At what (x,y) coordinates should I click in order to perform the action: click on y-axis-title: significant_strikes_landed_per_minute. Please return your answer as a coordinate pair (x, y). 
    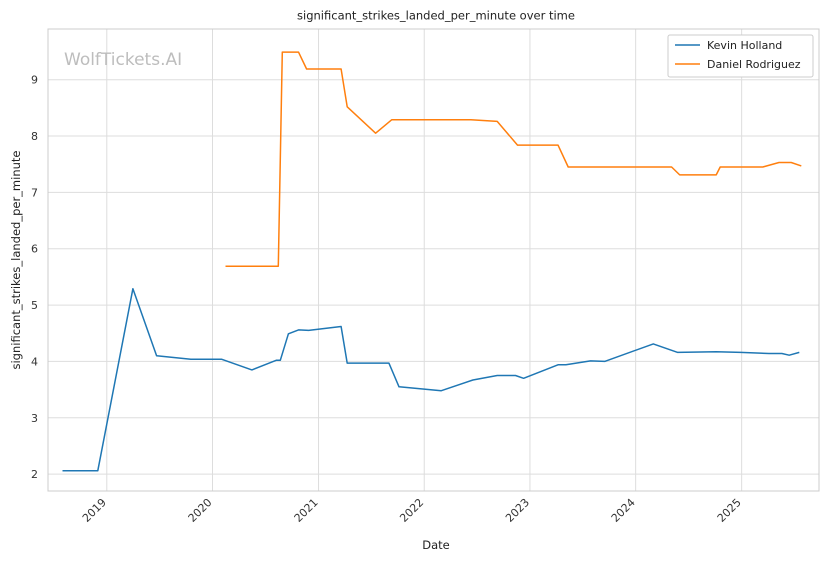
    Looking at the image, I should click on (16, 260).